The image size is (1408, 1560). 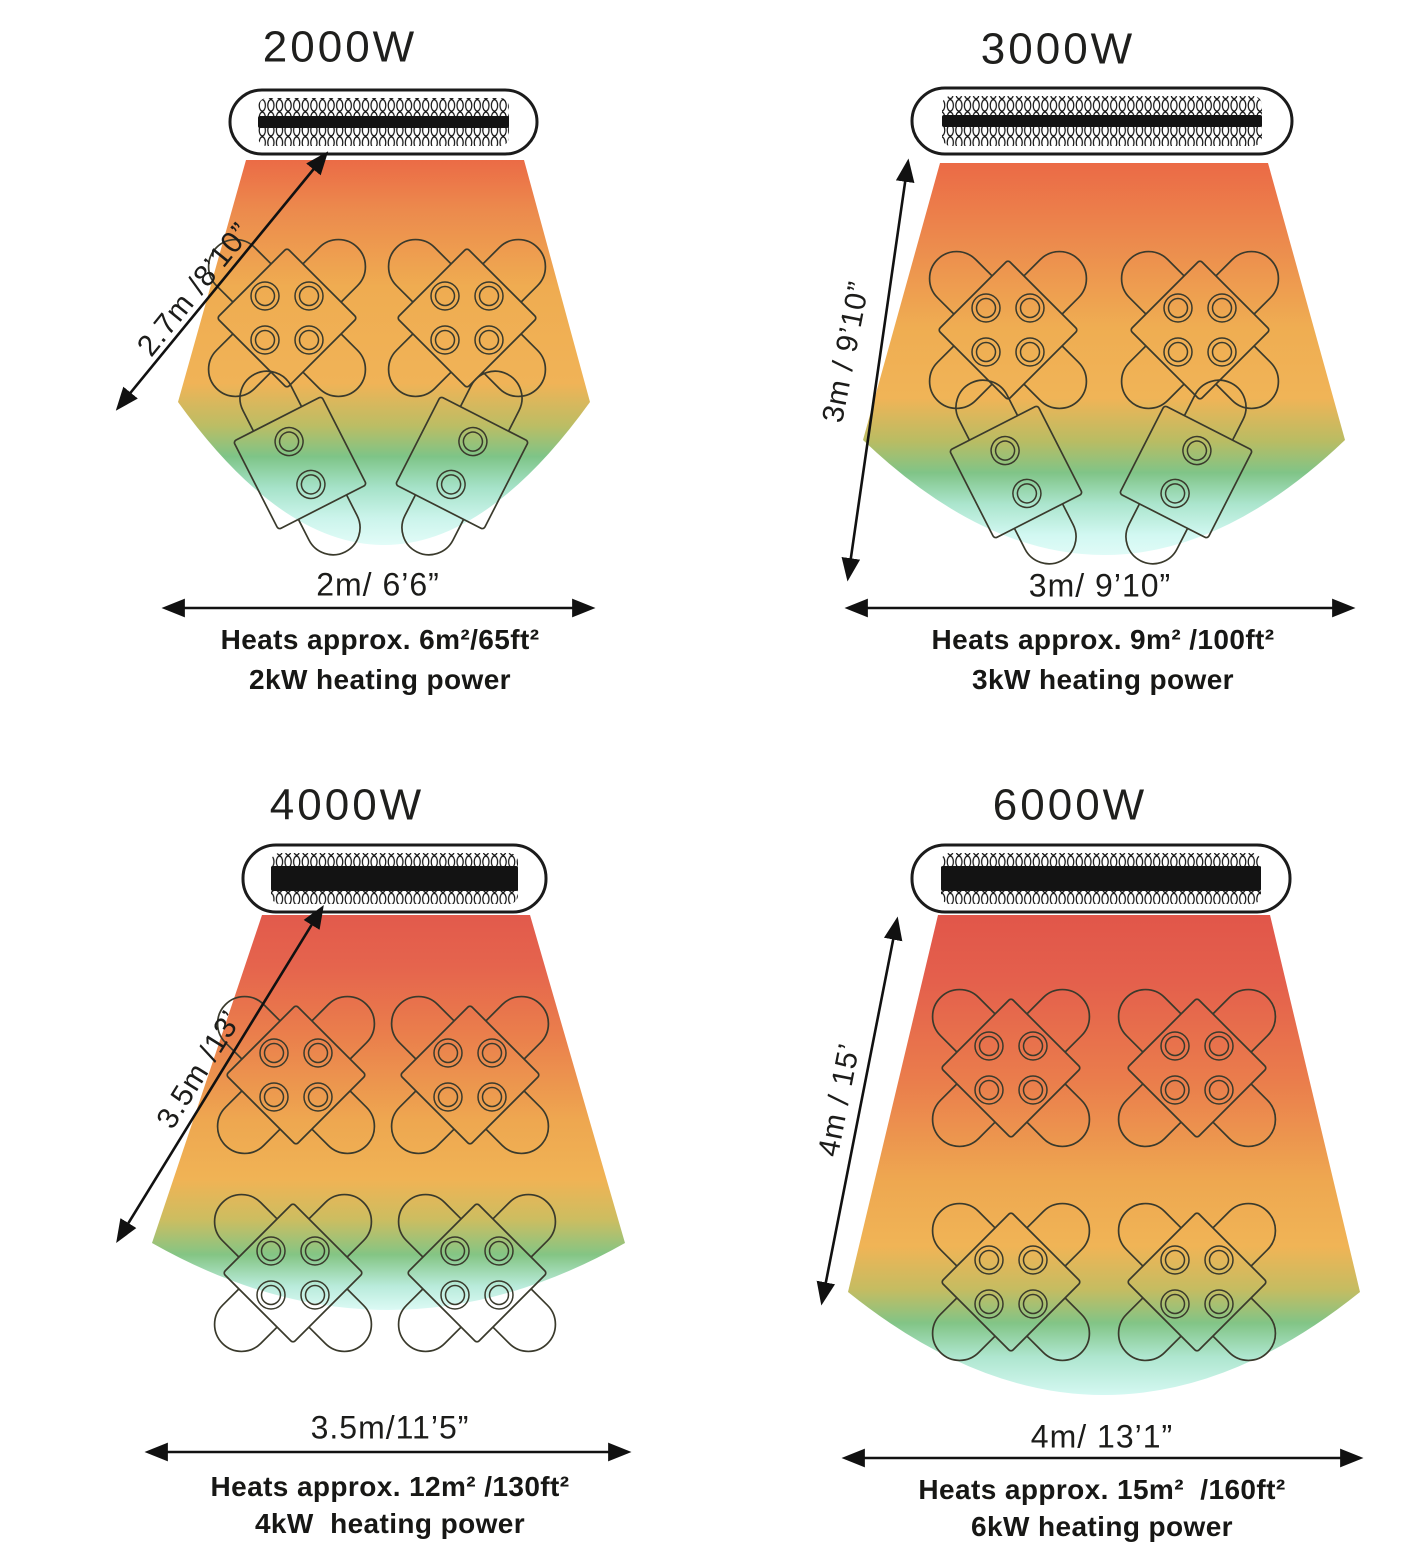 I want to click on diagram-2000w, so click(x=355, y=353).